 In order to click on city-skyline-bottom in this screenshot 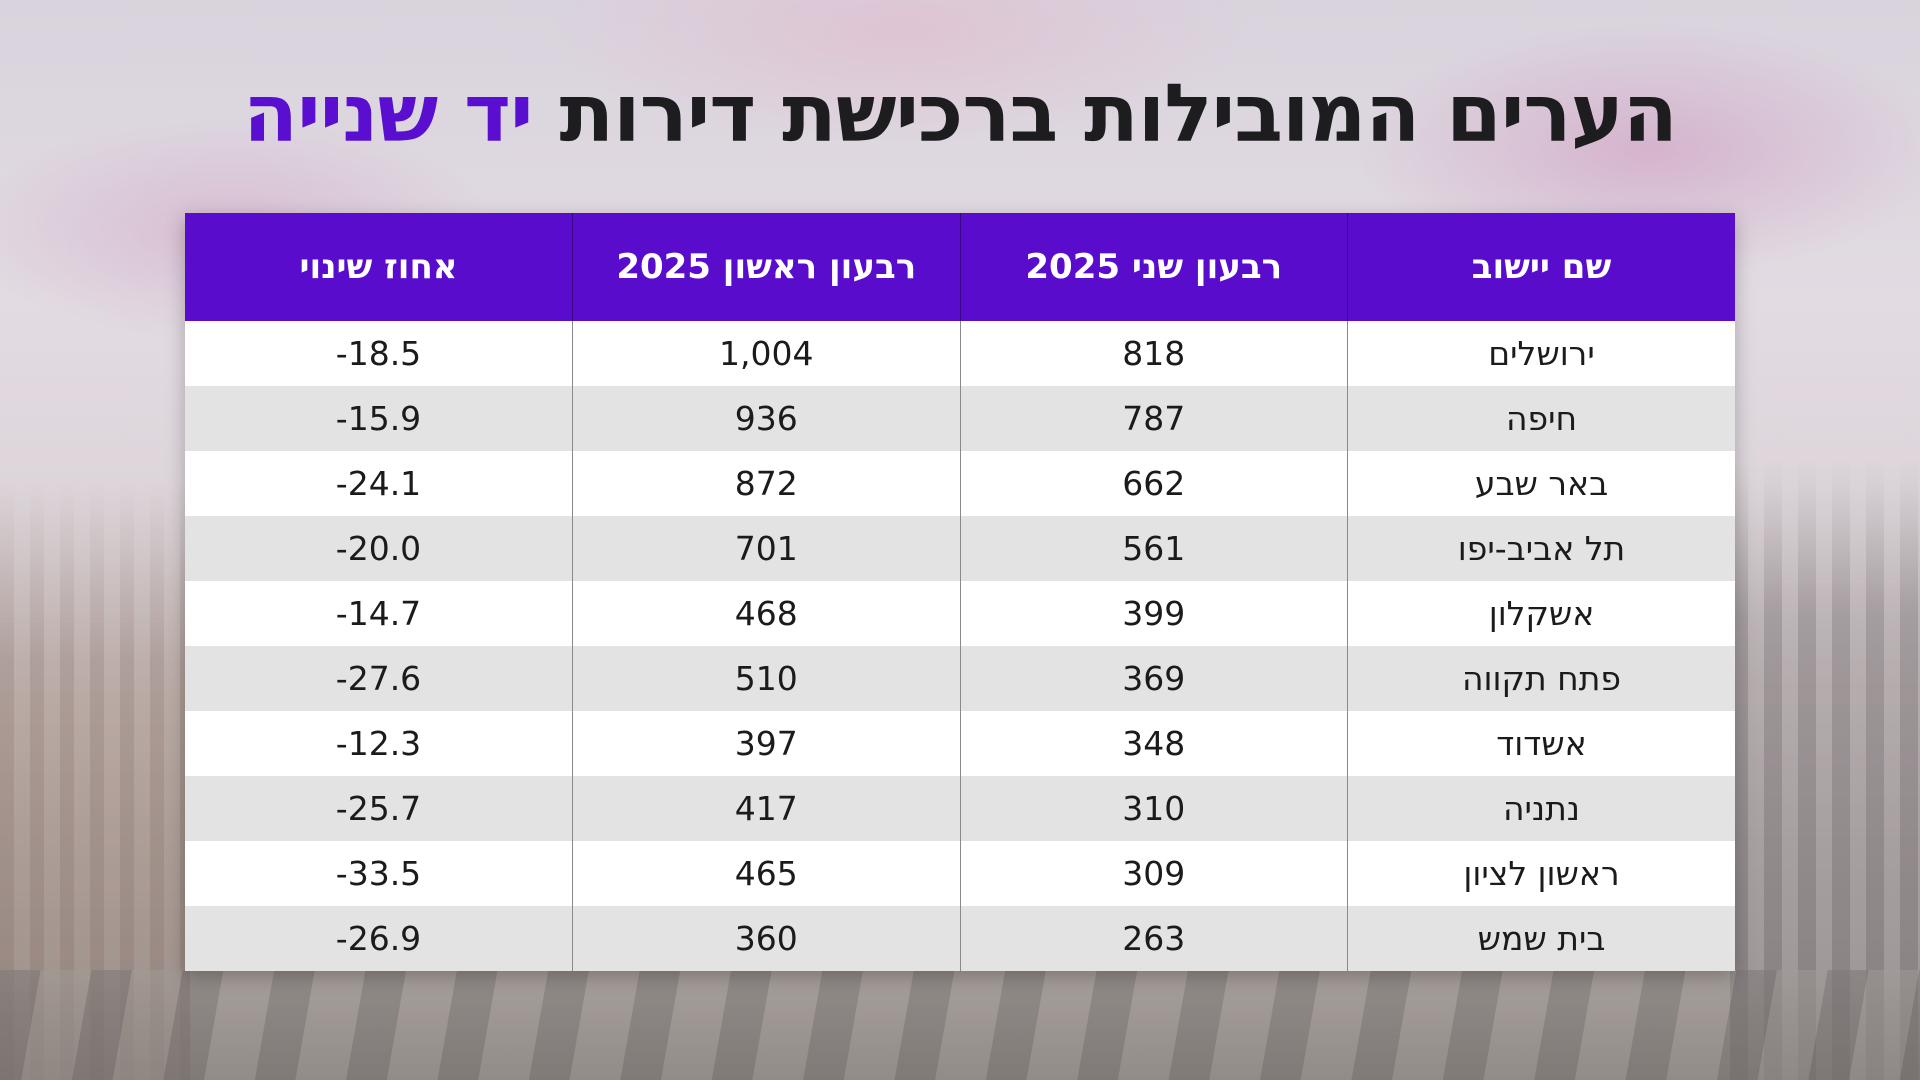, I will do `click(960, 1025)`.